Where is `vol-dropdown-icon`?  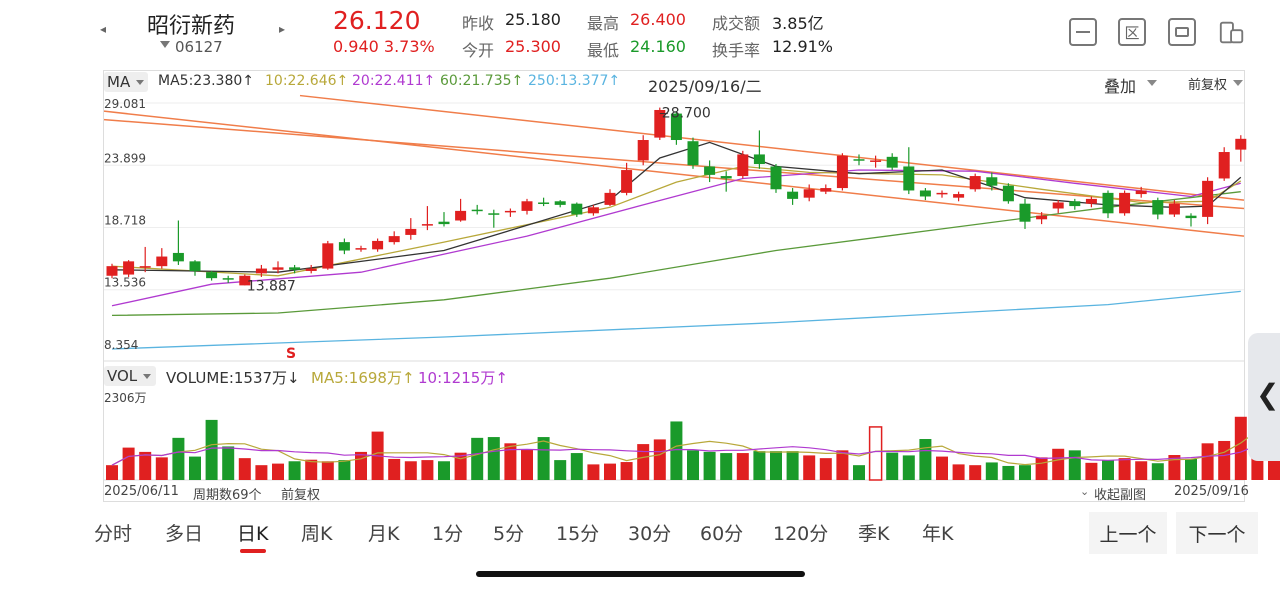 vol-dropdown-icon is located at coordinates (147, 376).